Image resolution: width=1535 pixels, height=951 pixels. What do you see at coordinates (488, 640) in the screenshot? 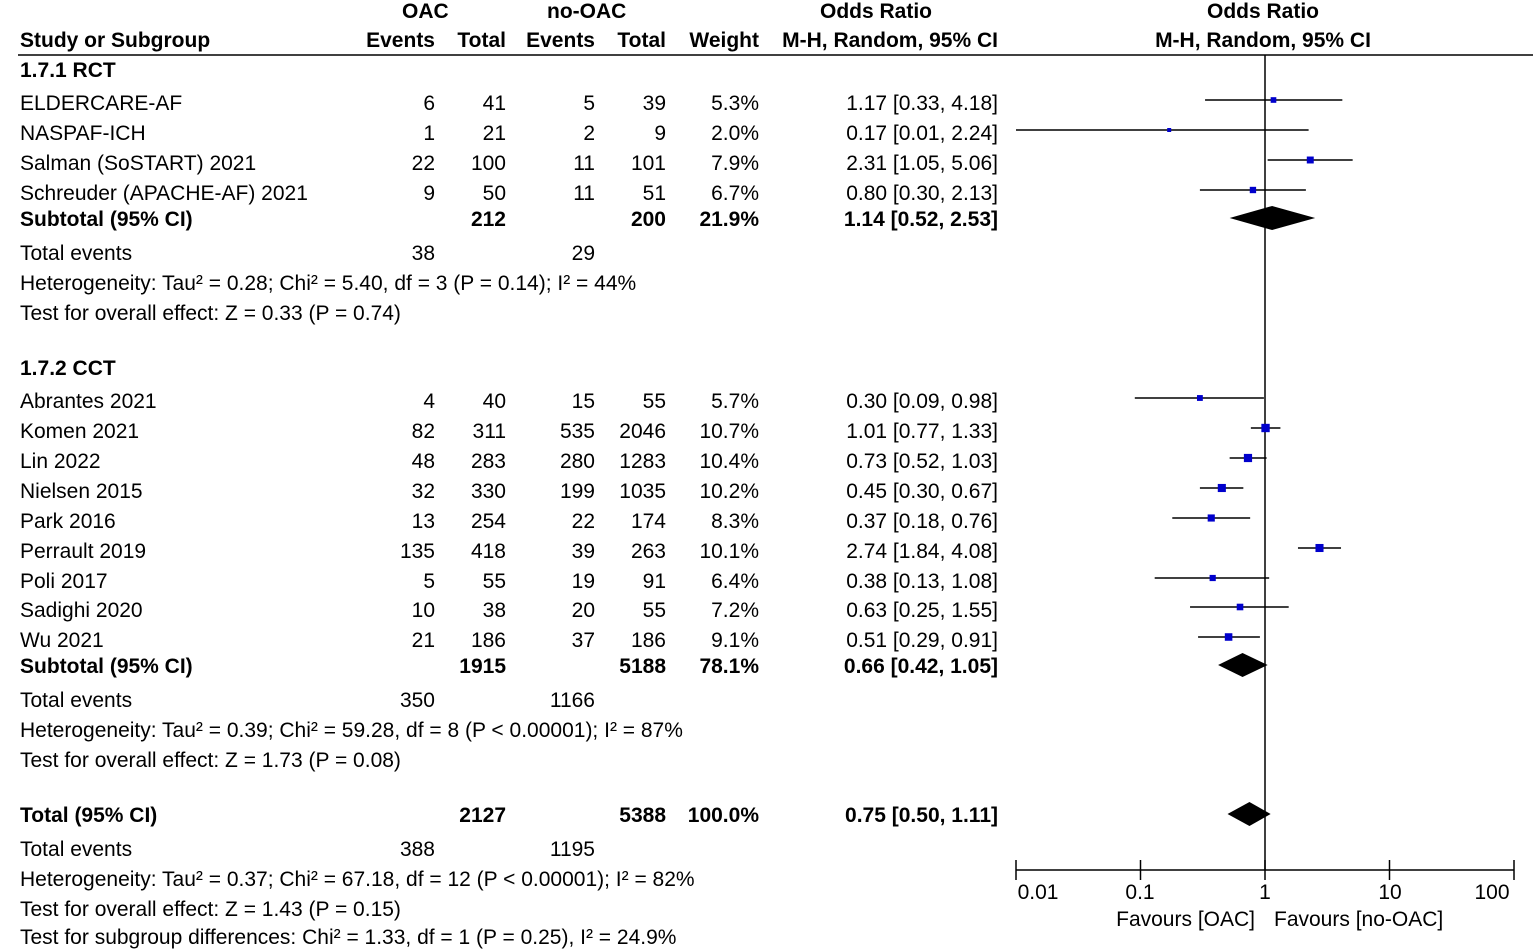
I see `study-total1: 186` at bounding box center [488, 640].